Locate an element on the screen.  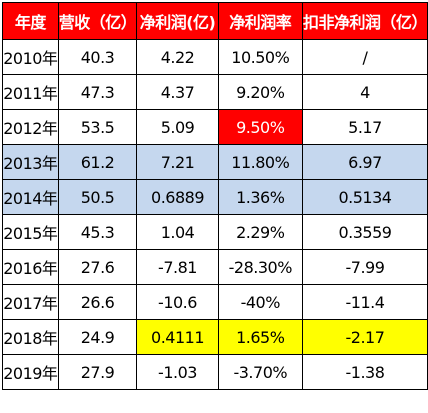
header-adjusted-net-profit: 扣非净利润（亿） is located at coordinates (364, 21).